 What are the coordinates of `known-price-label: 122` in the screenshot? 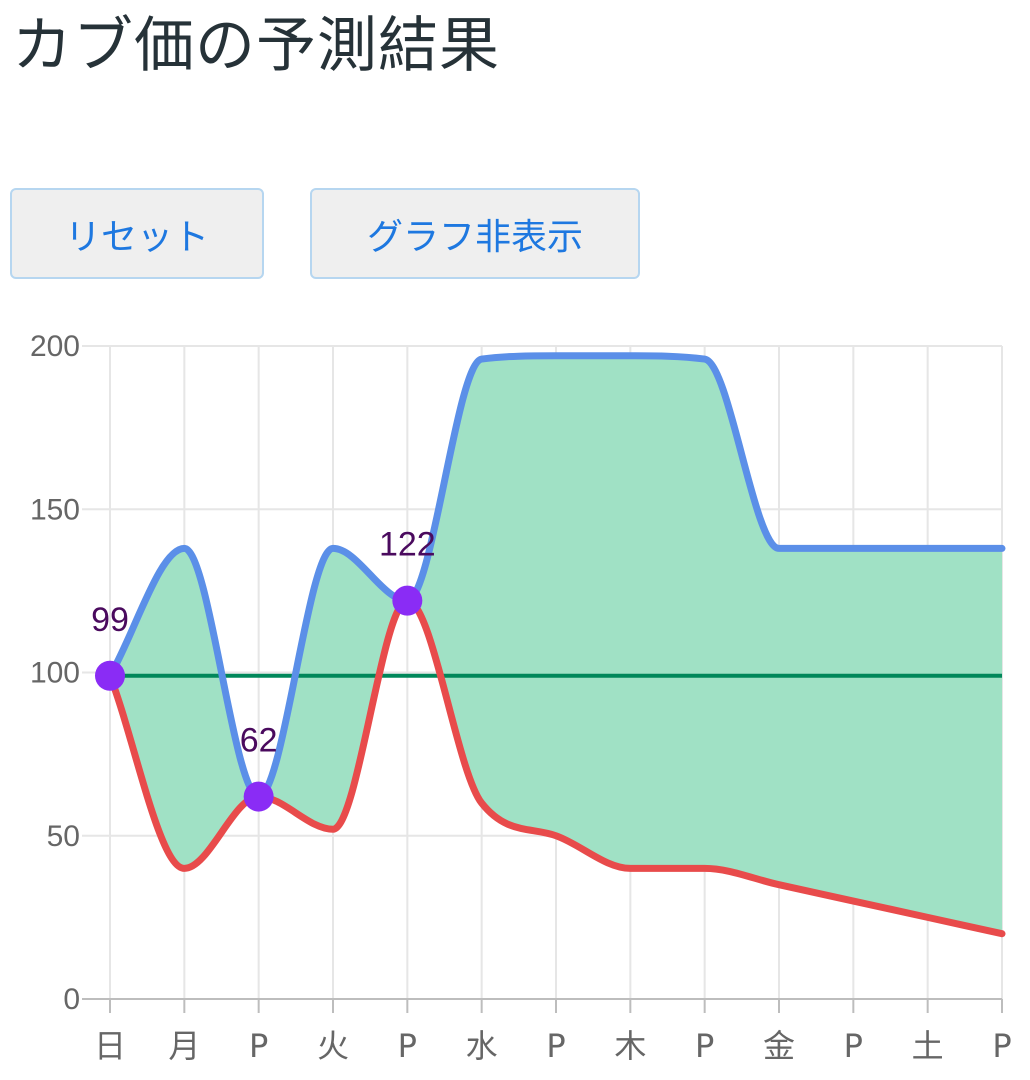 It's located at (407, 545).